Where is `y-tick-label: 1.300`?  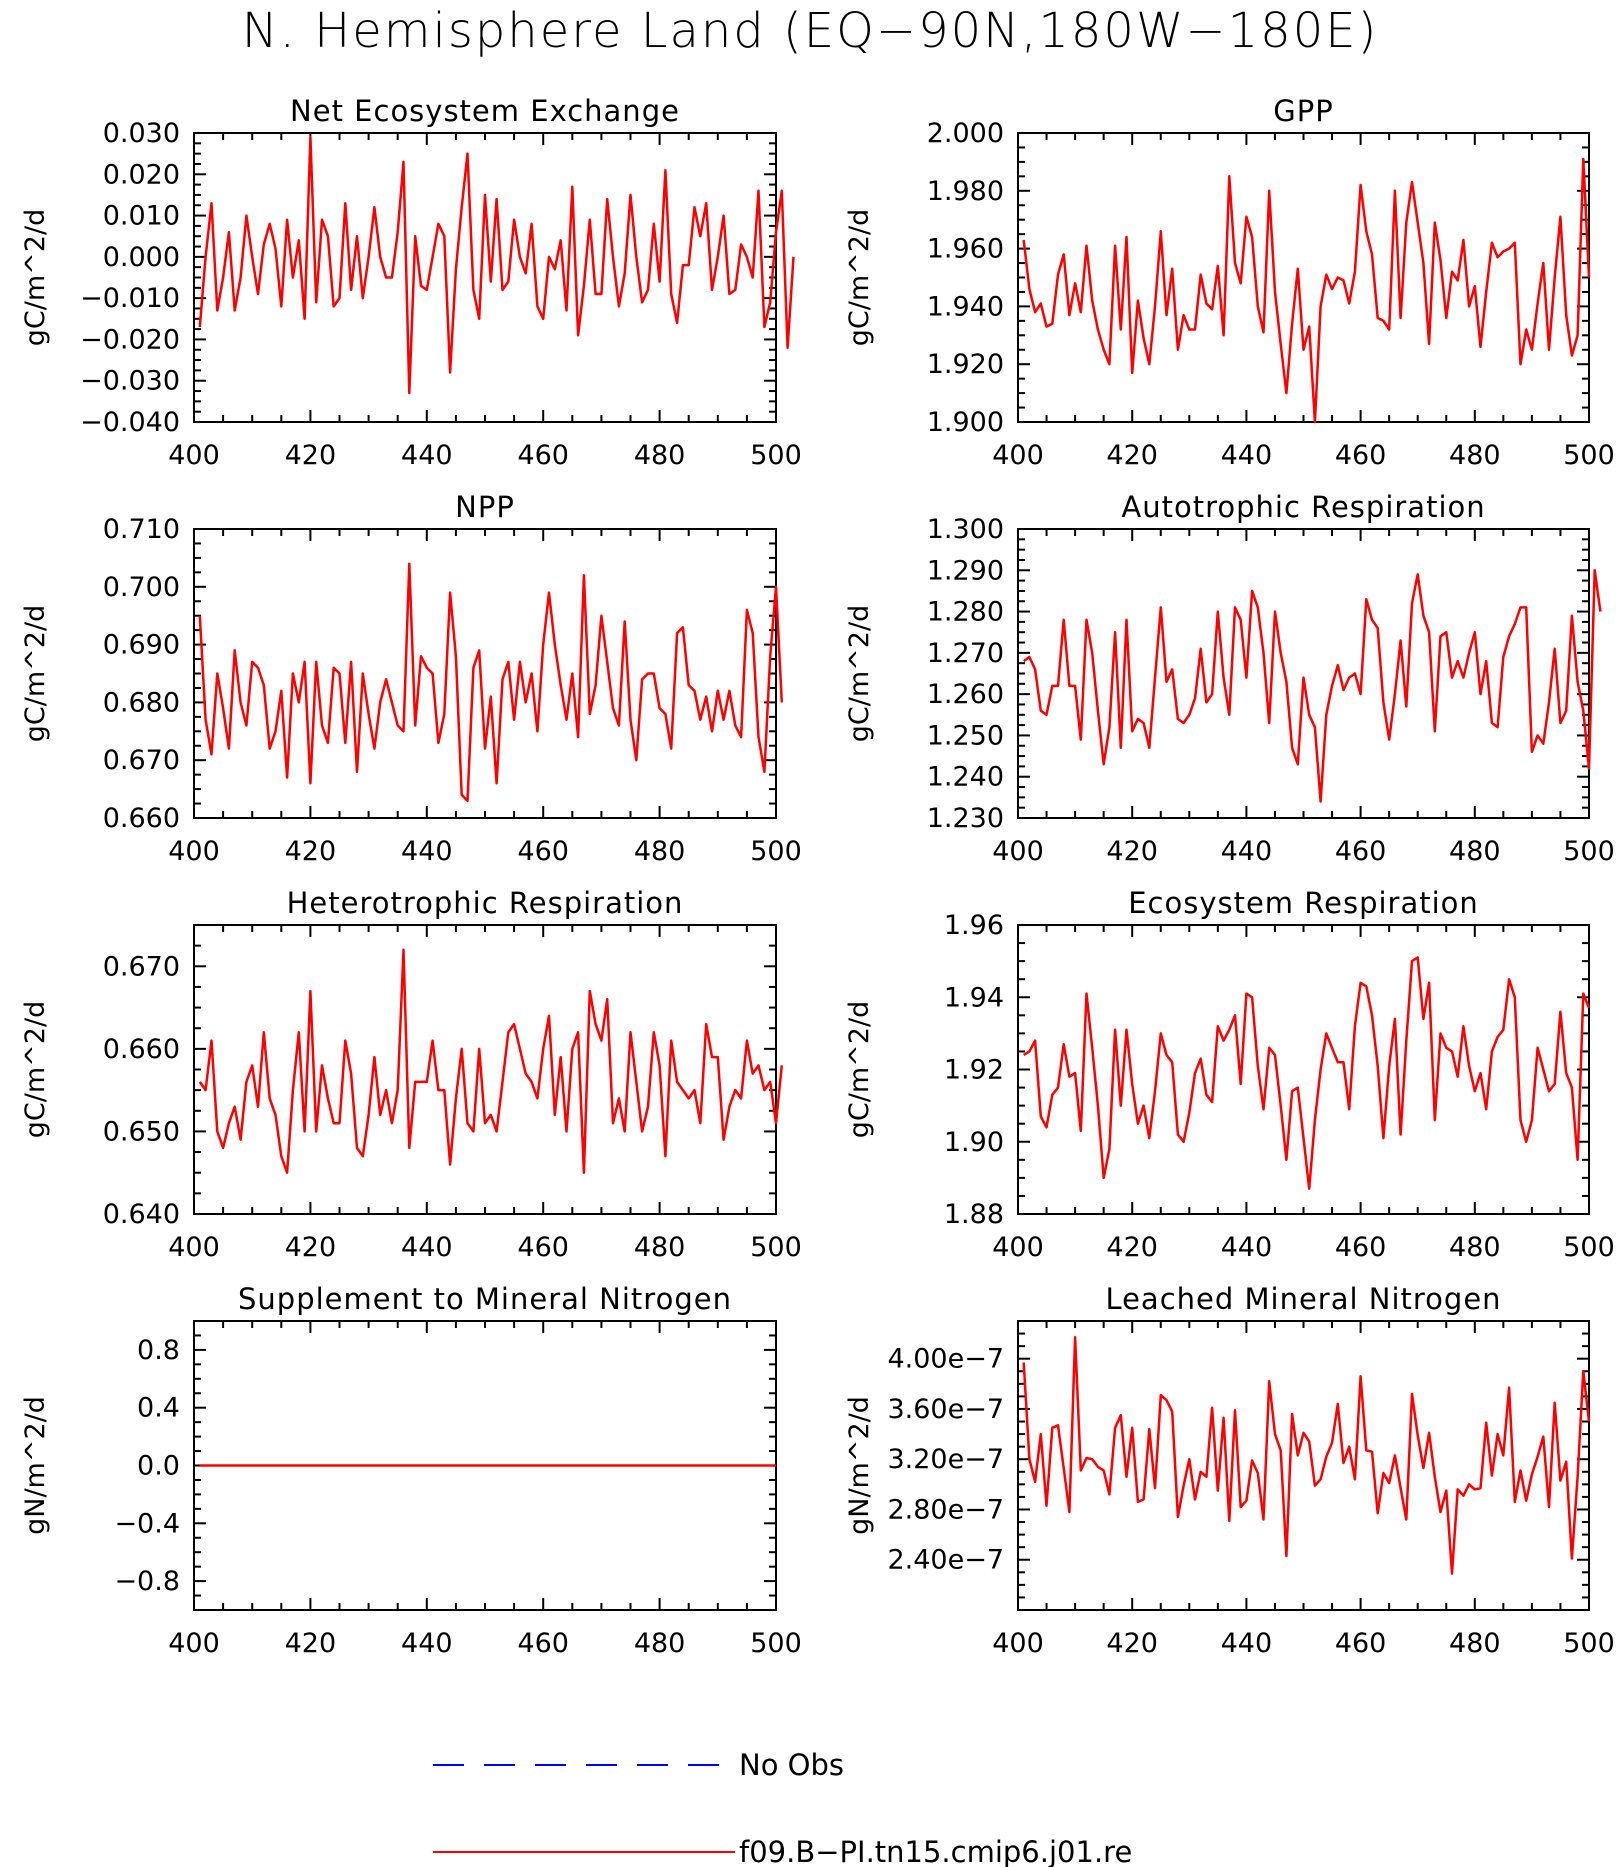 y-tick-label: 1.300 is located at coordinates (965, 529).